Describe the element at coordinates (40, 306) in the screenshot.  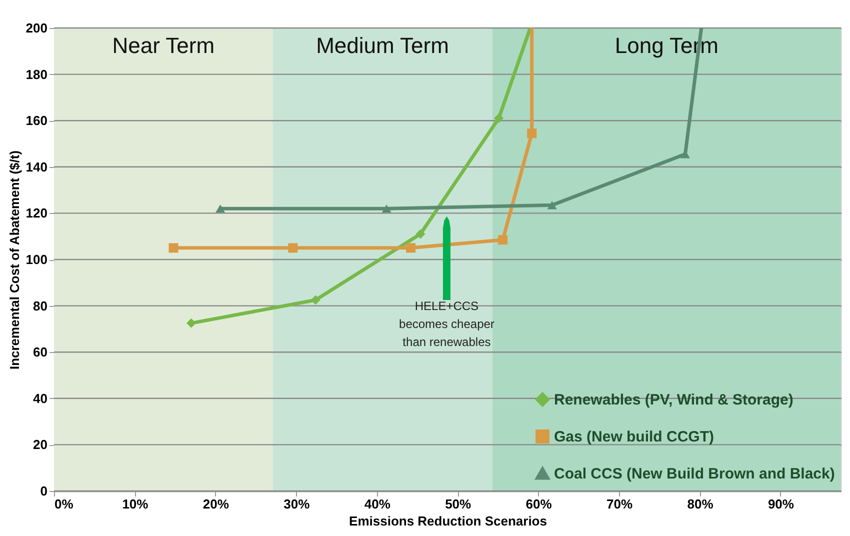
I see `y-tick-label: 80` at that location.